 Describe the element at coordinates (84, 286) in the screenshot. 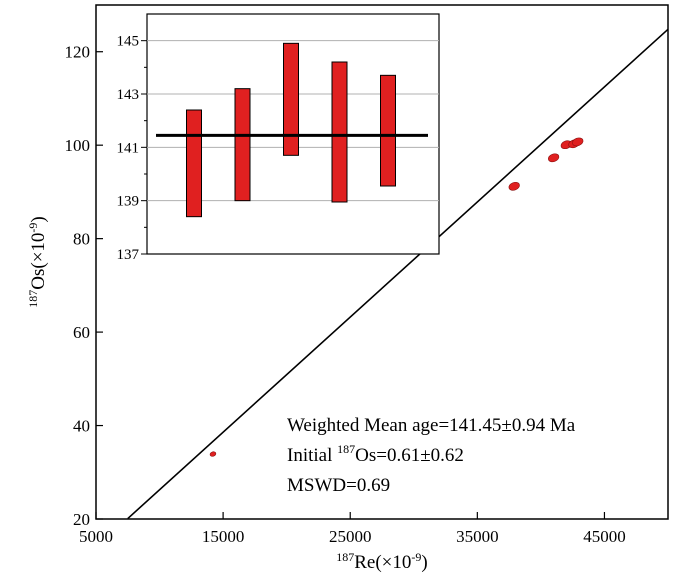

I see `y-axis: 20 40 60 80 100 120` at that location.